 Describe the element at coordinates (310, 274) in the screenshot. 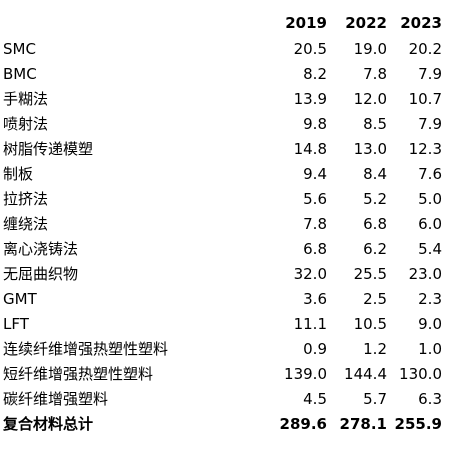

I see `value-2019: 32.0` at that location.